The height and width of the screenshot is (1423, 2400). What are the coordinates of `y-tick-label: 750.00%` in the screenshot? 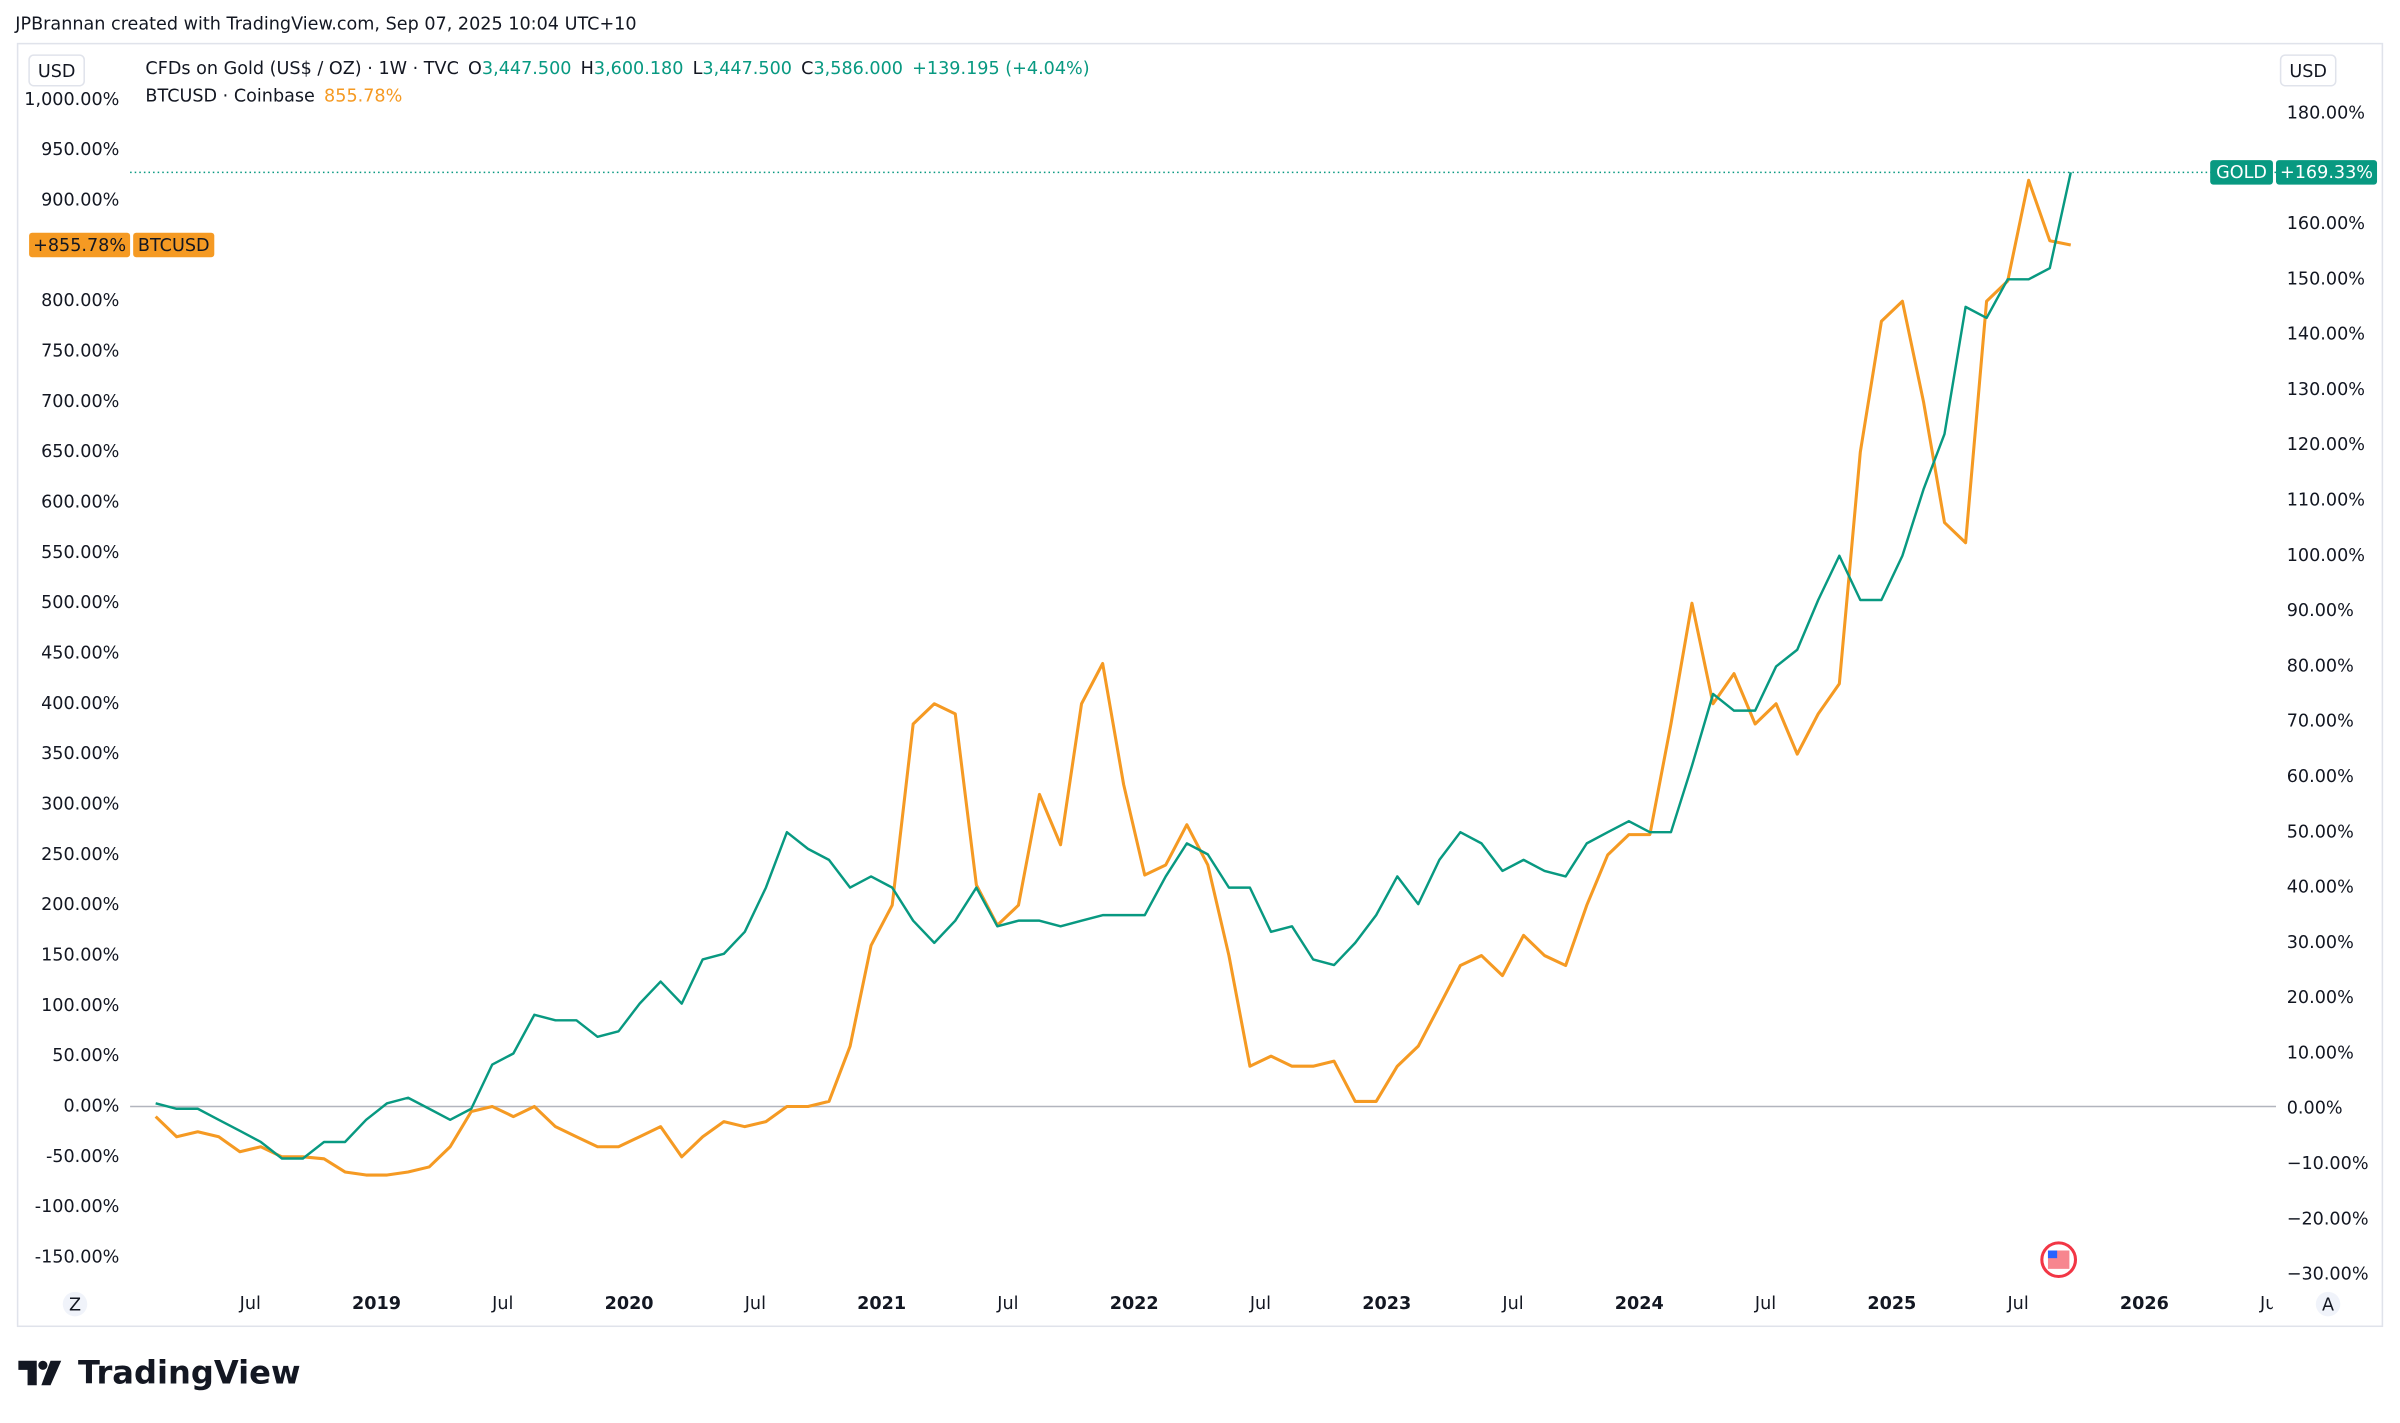 It's located at (80, 351).